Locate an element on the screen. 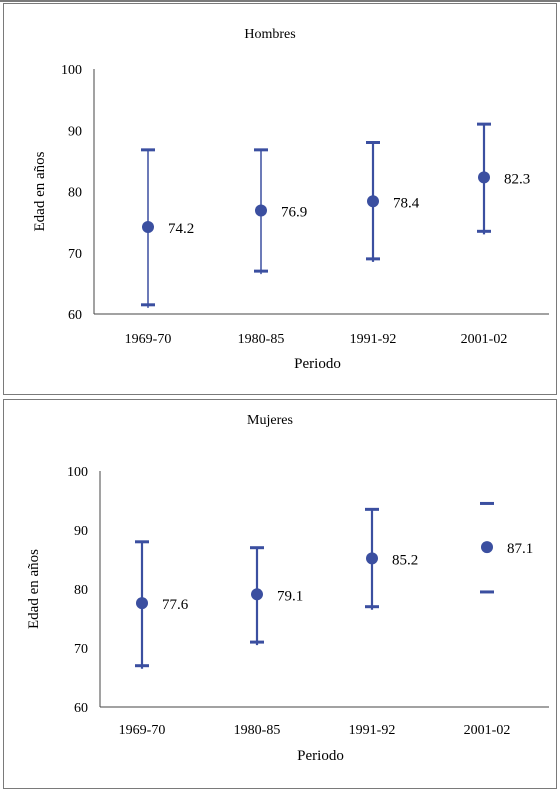  data-value-label: 77.6 is located at coordinates (175, 605).